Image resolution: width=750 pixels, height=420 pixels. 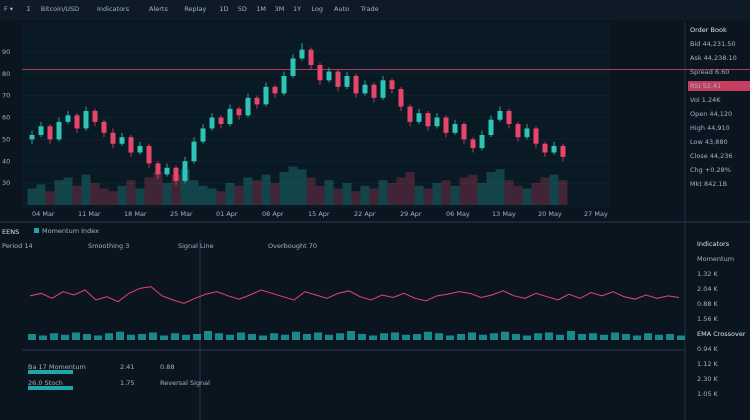 I want to click on x-tick-label: 11 Mar, so click(x=89, y=214).